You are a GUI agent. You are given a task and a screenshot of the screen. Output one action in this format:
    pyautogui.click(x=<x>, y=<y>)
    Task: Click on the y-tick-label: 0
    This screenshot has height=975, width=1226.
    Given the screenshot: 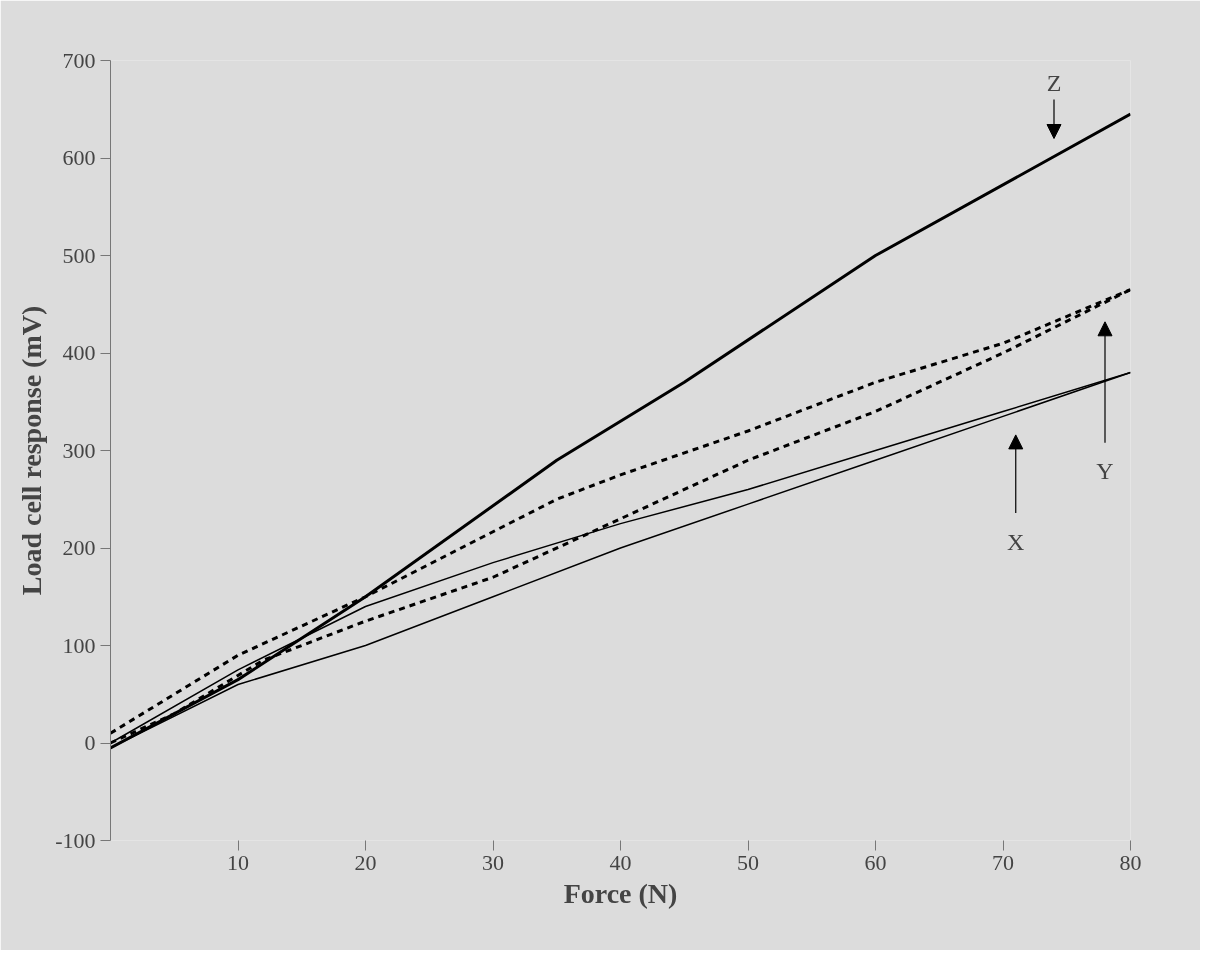 What is the action you would take?
    pyautogui.click(x=90, y=742)
    